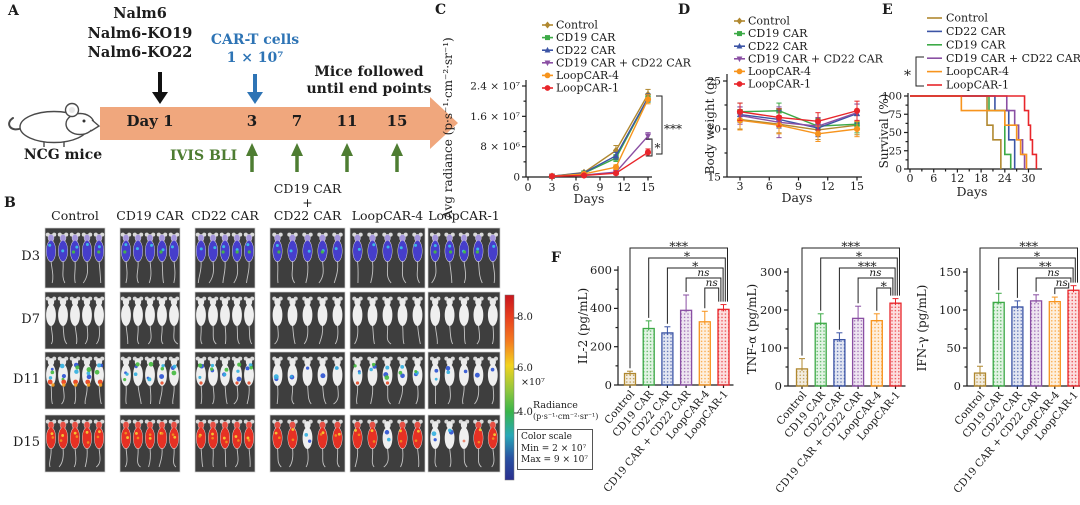 This screenshot has height=505, width=1080. What do you see at coordinates (1053, 273) in the screenshot?
I see `significance-label: ns` at bounding box center [1053, 273].